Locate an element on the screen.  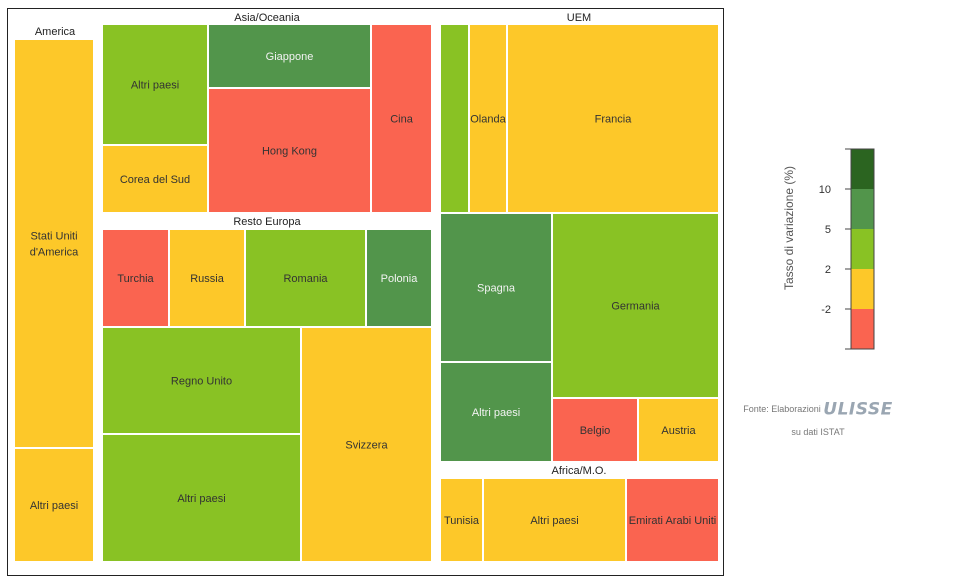
cell-africa-m-o-altri-paesi-label: Altri paesi is located at coordinates (554, 521).